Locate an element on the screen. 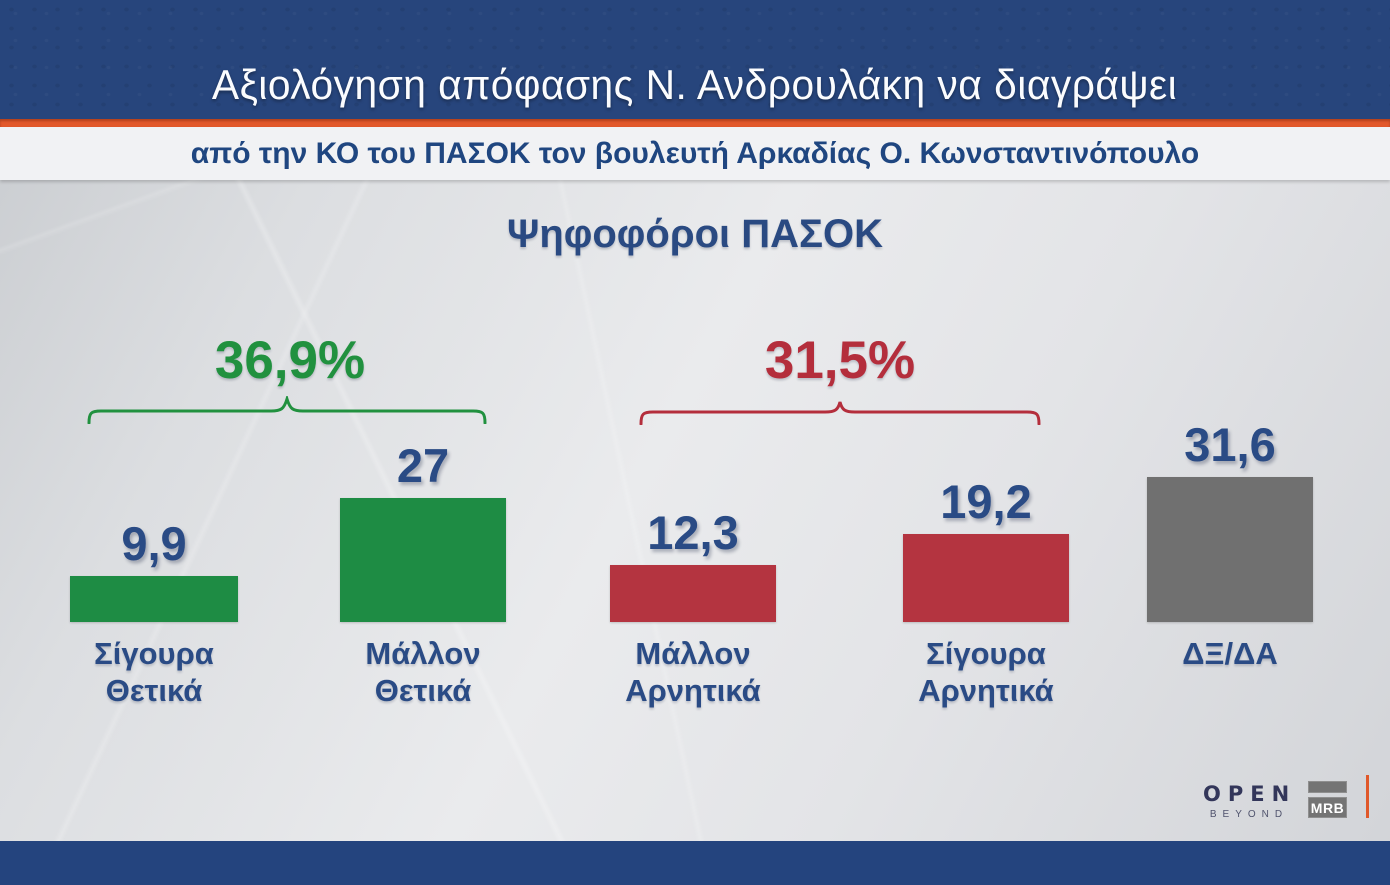 The image size is (1390, 885). bar-column-mallon-thetika: 27 is located at coordinates (423, 532).